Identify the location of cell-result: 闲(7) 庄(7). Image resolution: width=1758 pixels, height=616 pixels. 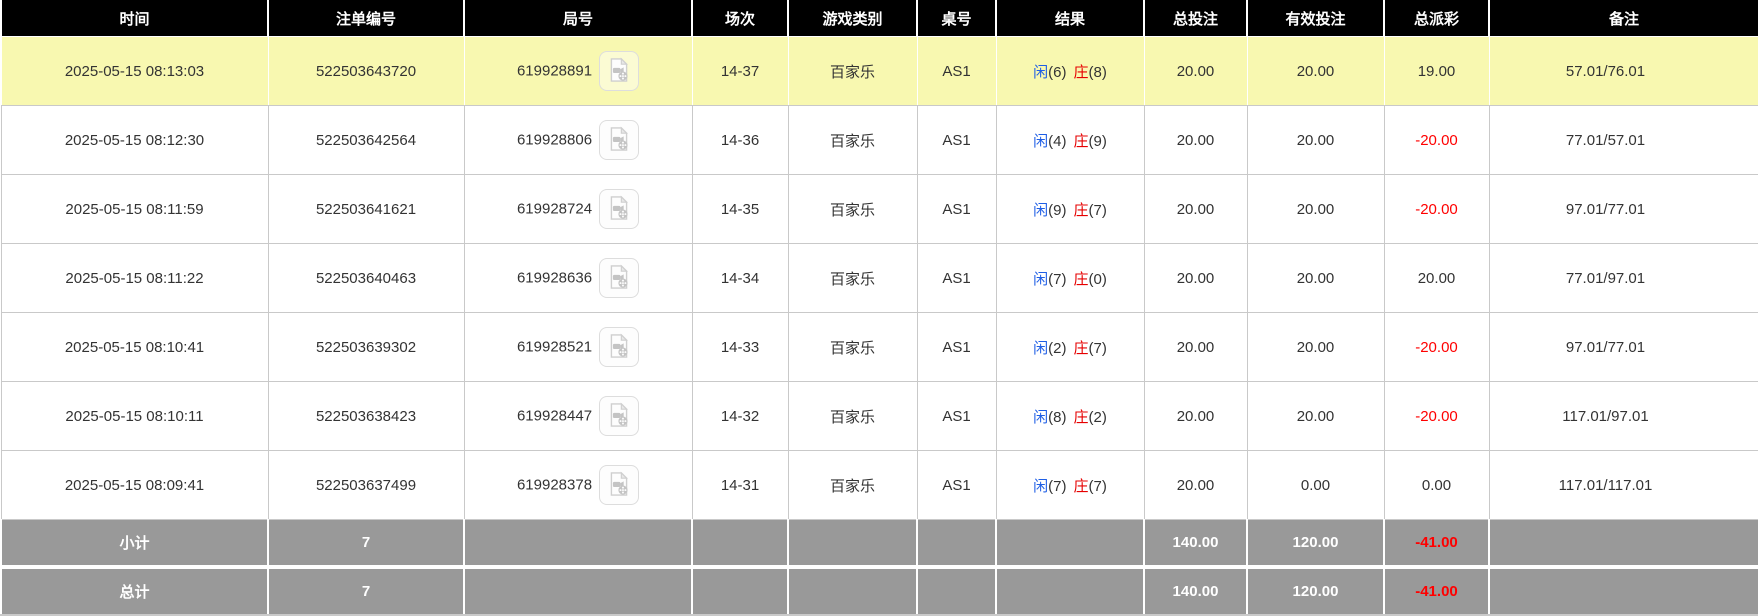
(1070, 485).